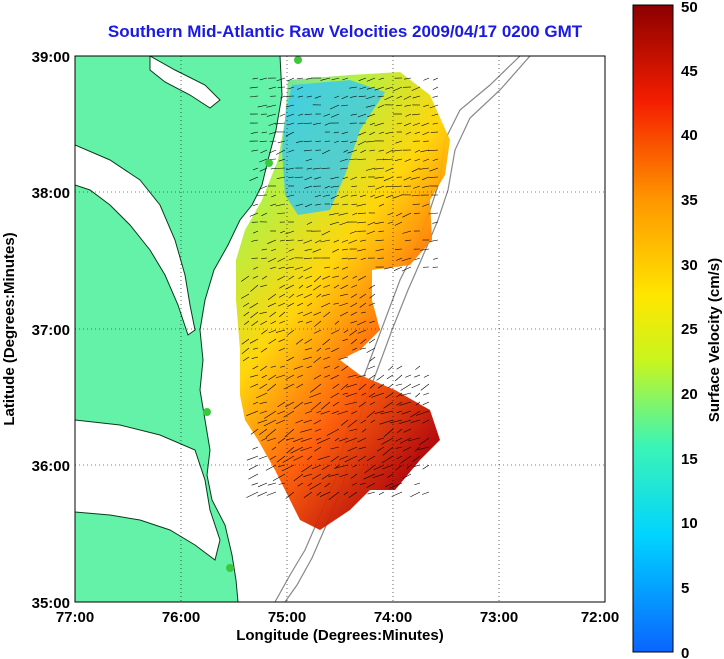  Describe the element at coordinates (51, 603) in the screenshot. I see `y-tick-label: 35:00` at that location.